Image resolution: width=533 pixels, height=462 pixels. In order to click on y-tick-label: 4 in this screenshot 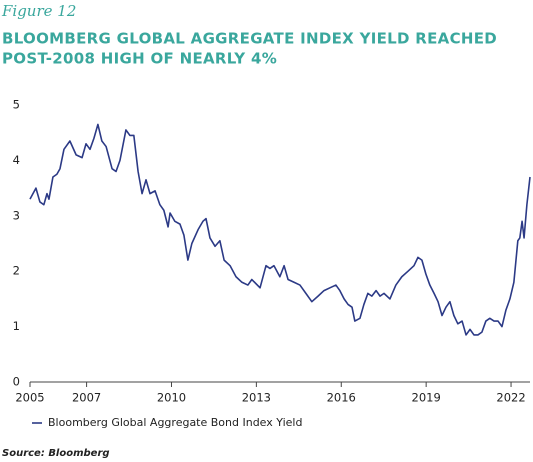, I will do `click(16, 160)`.